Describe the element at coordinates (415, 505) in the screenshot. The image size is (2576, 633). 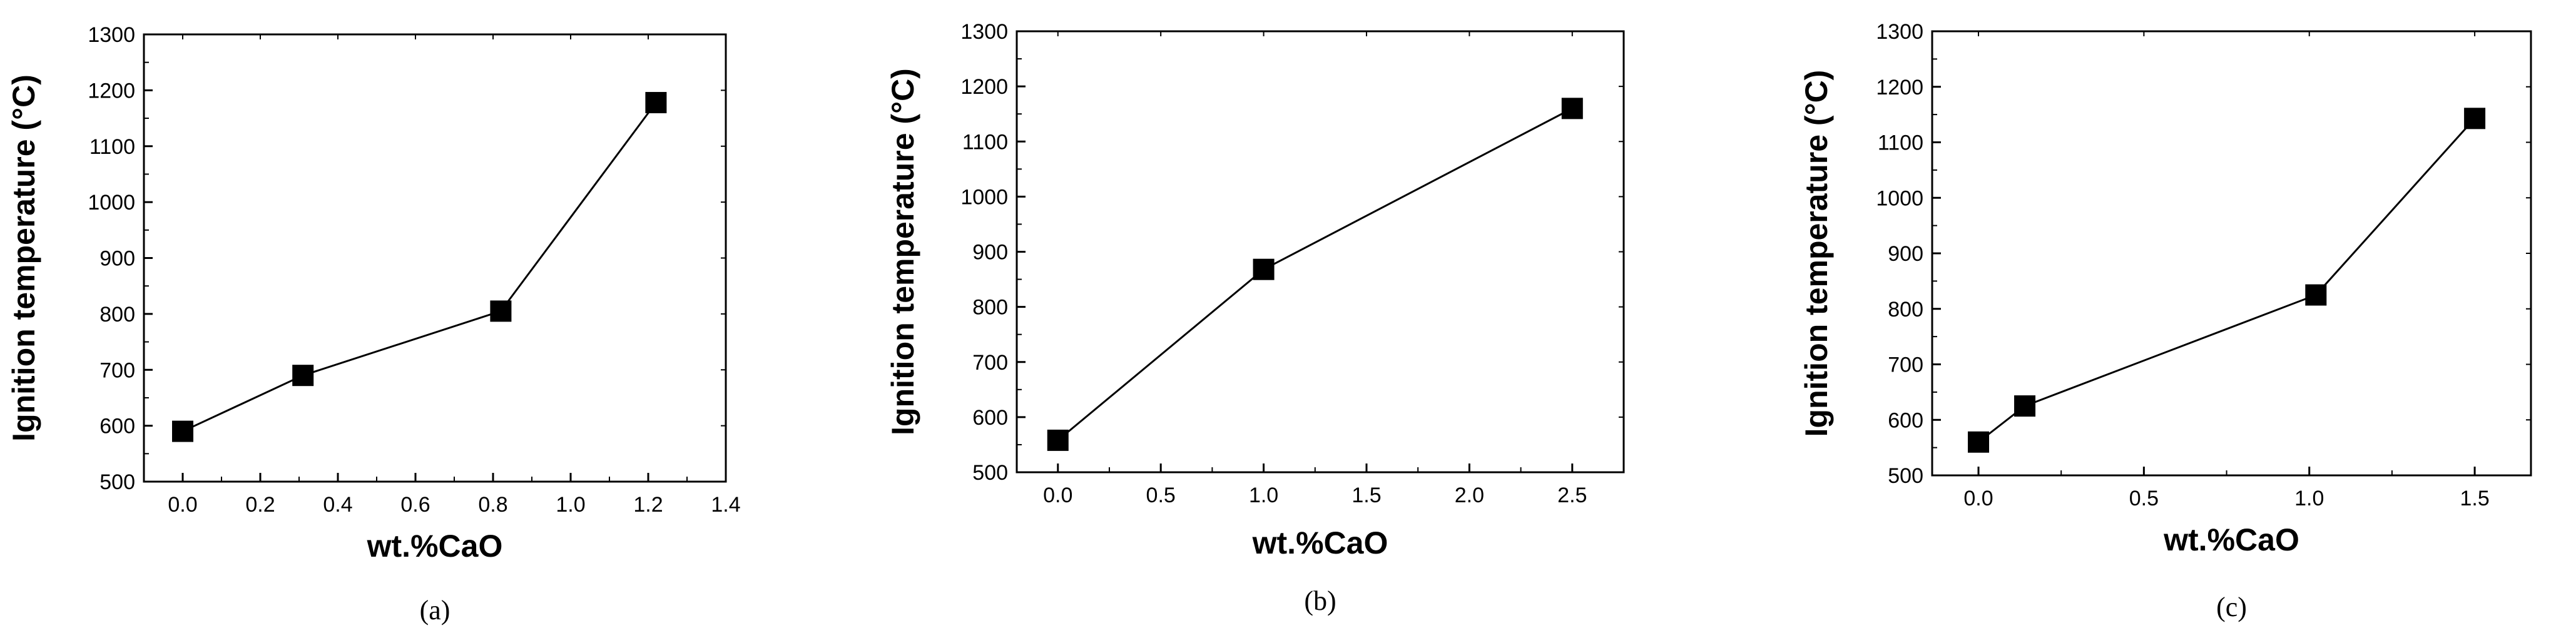
I see `x-tick-label: 0.6` at that location.